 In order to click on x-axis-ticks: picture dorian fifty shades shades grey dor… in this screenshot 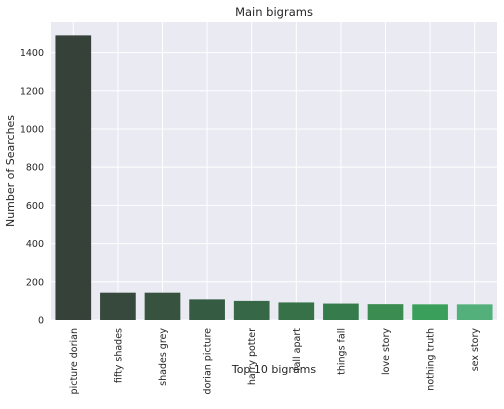, I will do `click(275, 361)`.